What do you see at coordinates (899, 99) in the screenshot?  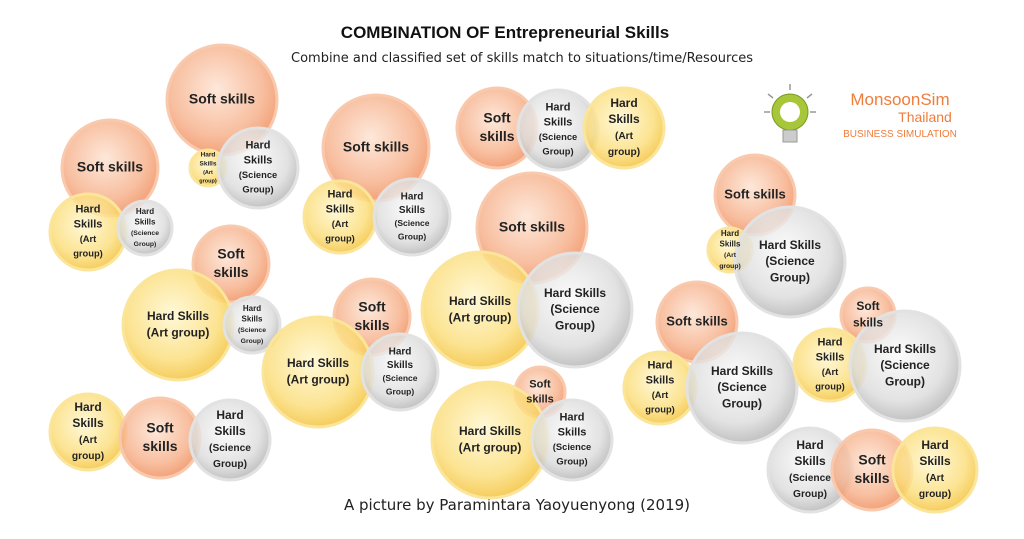 I see `logo-brand: MonsoonSim` at bounding box center [899, 99].